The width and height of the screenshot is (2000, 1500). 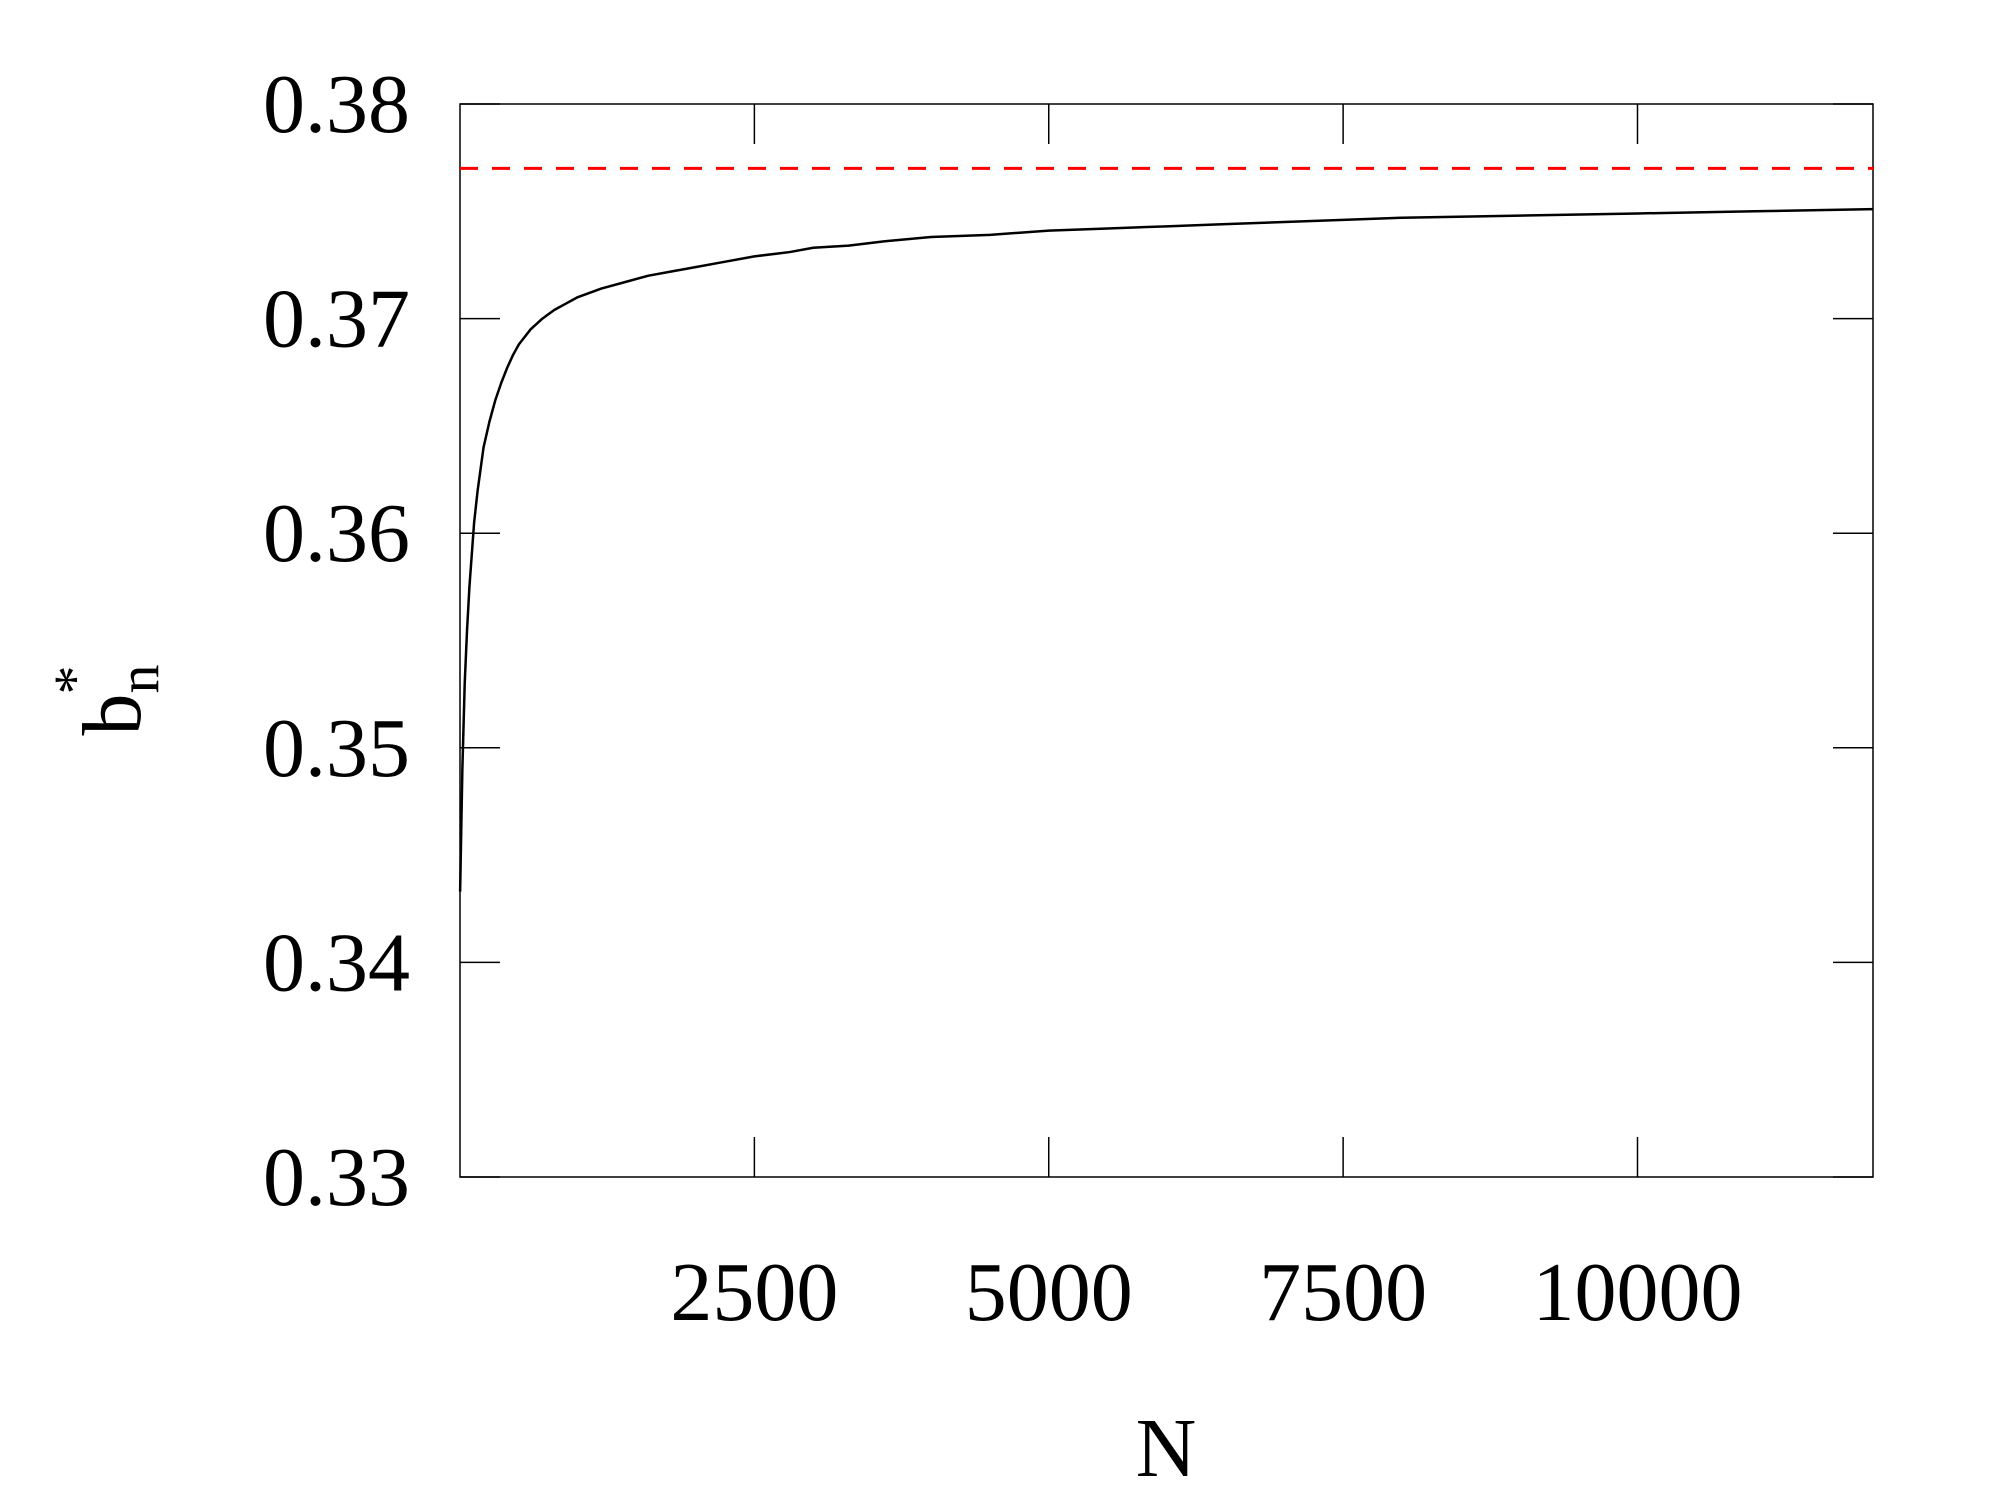 What do you see at coordinates (74, 680) in the screenshot?
I see `y-axis-label-superscript: *` at bounding box center [74, 680].